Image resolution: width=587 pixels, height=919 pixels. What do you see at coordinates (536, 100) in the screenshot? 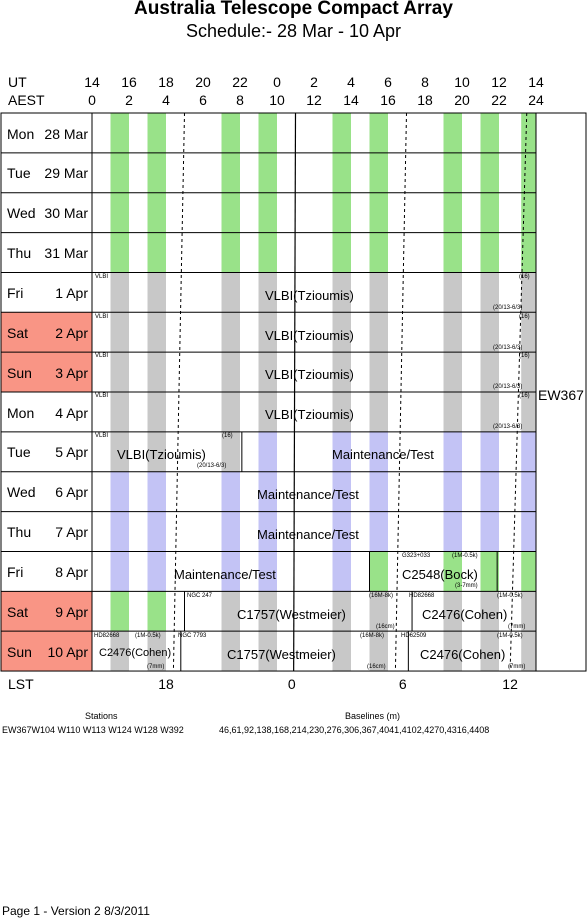
I see `aest-tick: 24` at bounding box center [536, 100].